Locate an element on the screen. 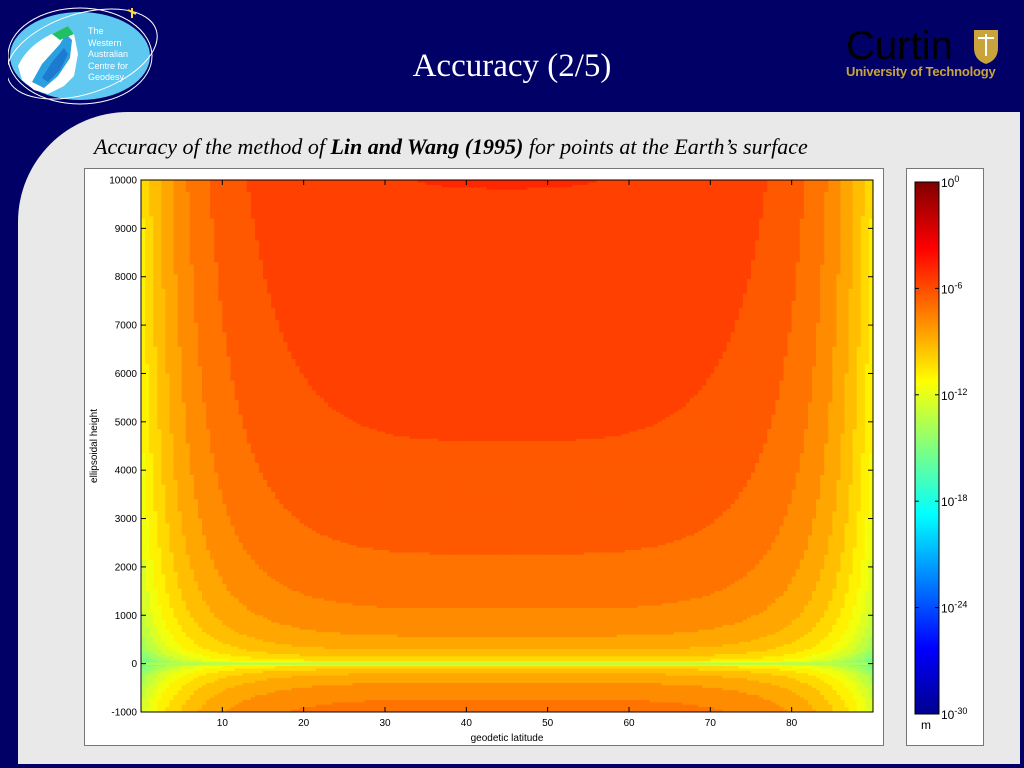 This screenshot has height=768, width=1024. x-tick-label: 70 is located at coordinates (711, 723).